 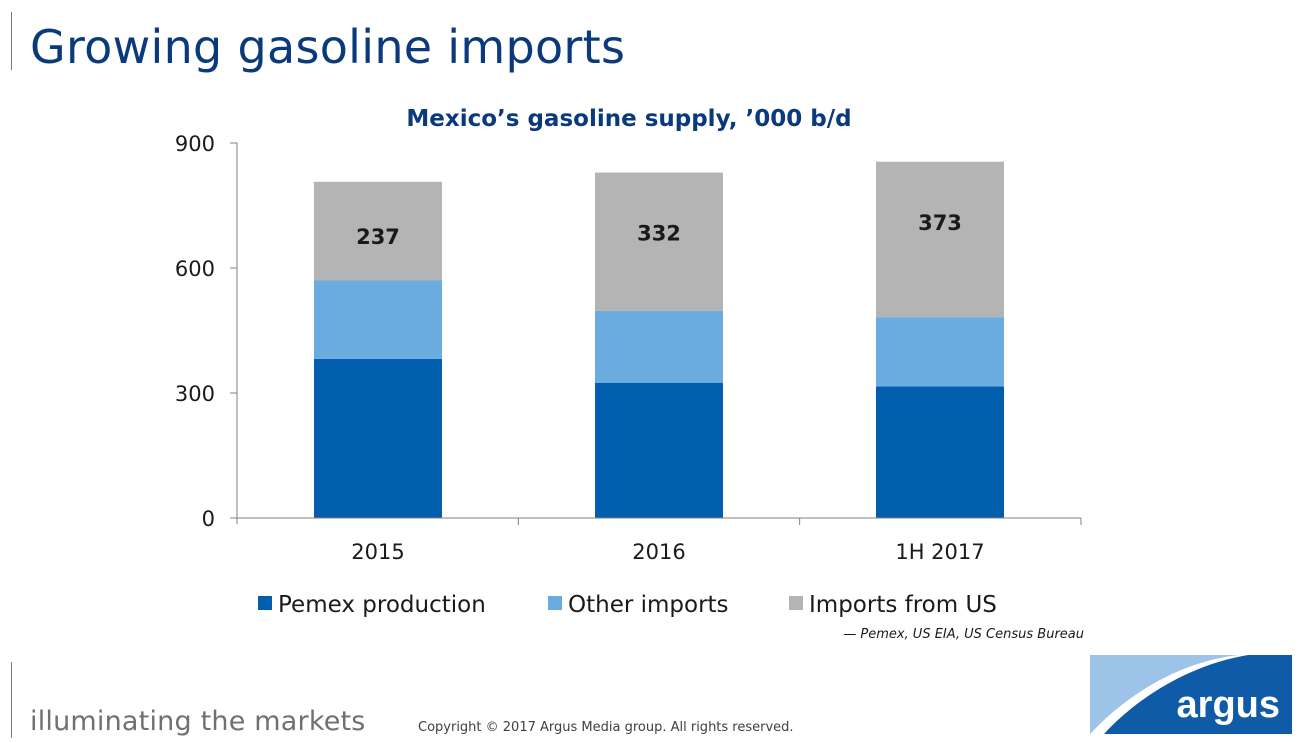 I want to click on legend-swatch-pemex, so click(x=265, y=603).